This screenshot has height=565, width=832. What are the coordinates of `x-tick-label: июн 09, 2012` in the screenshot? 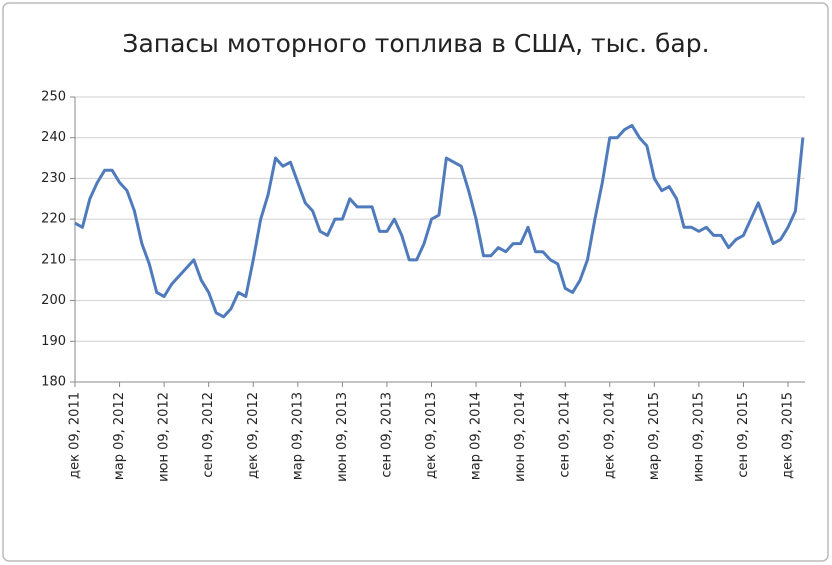 It's located at (164, 437).